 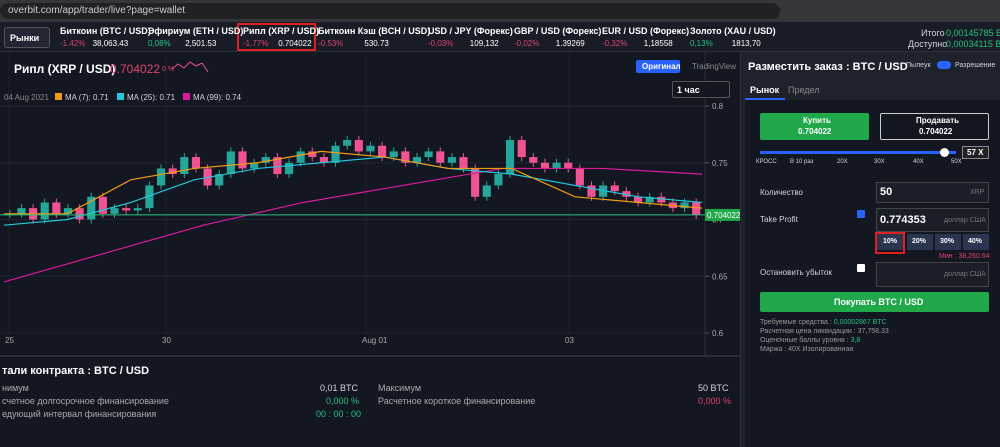 I want to click on ticker-name: Золото (XAU / USD), so click(x=733, y=31).